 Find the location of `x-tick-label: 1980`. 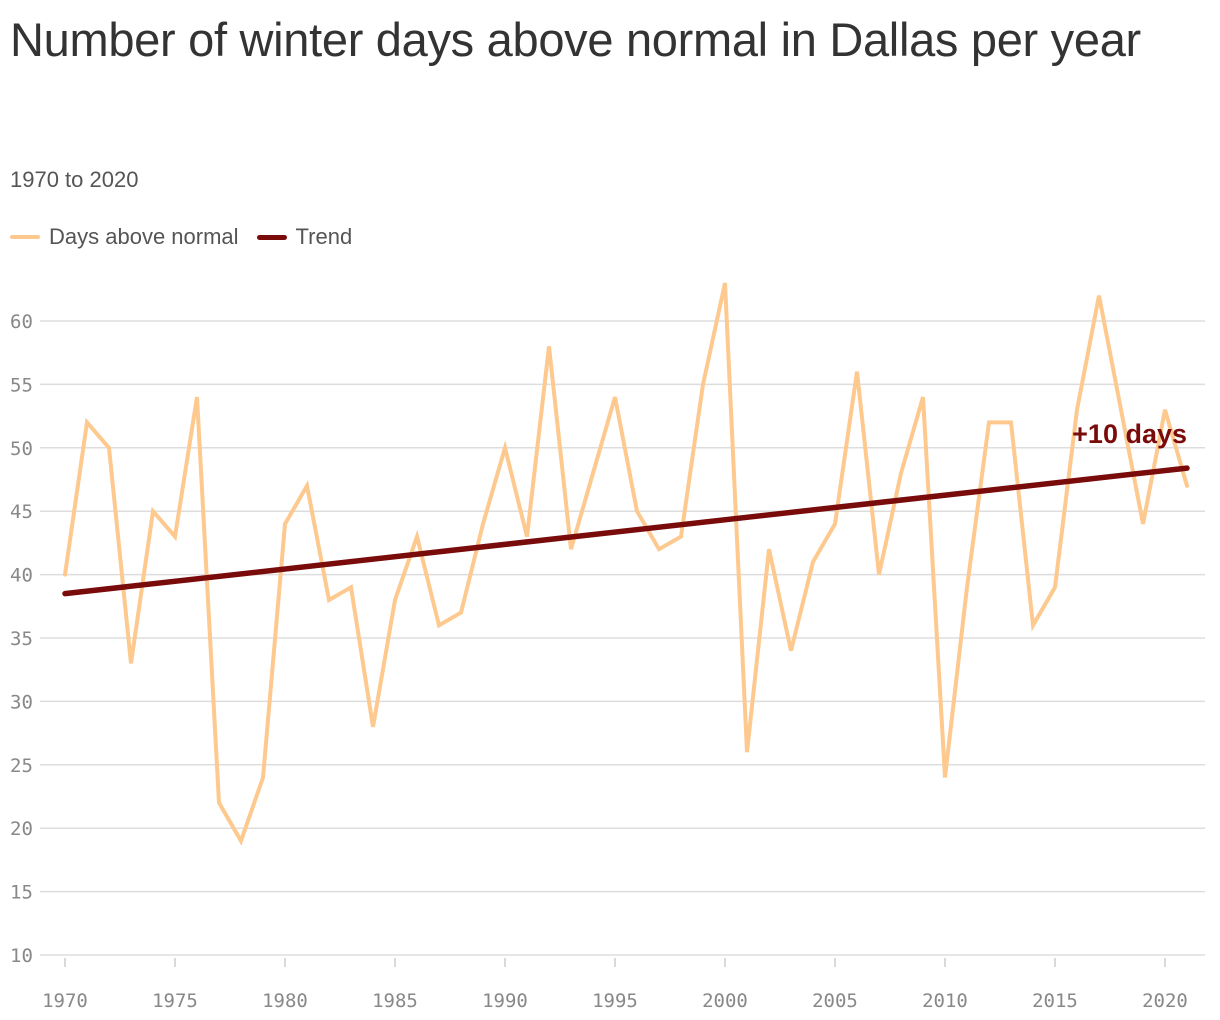

x-tick-label: 1980 is located at coordinates (285, 1001).